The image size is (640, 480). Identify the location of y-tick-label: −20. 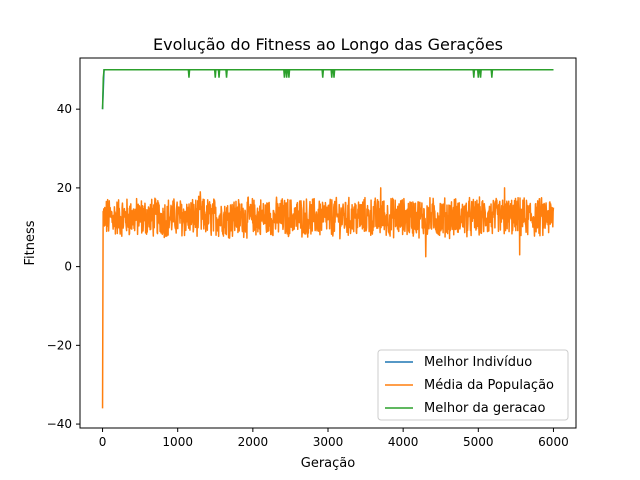
(59, 345).